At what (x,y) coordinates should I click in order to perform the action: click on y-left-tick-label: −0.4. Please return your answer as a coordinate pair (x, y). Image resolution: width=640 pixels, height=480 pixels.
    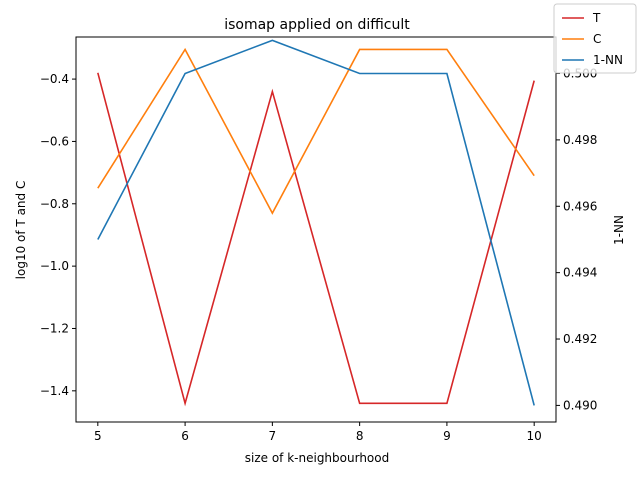
    Looking at the image, I should click on (54, 79).